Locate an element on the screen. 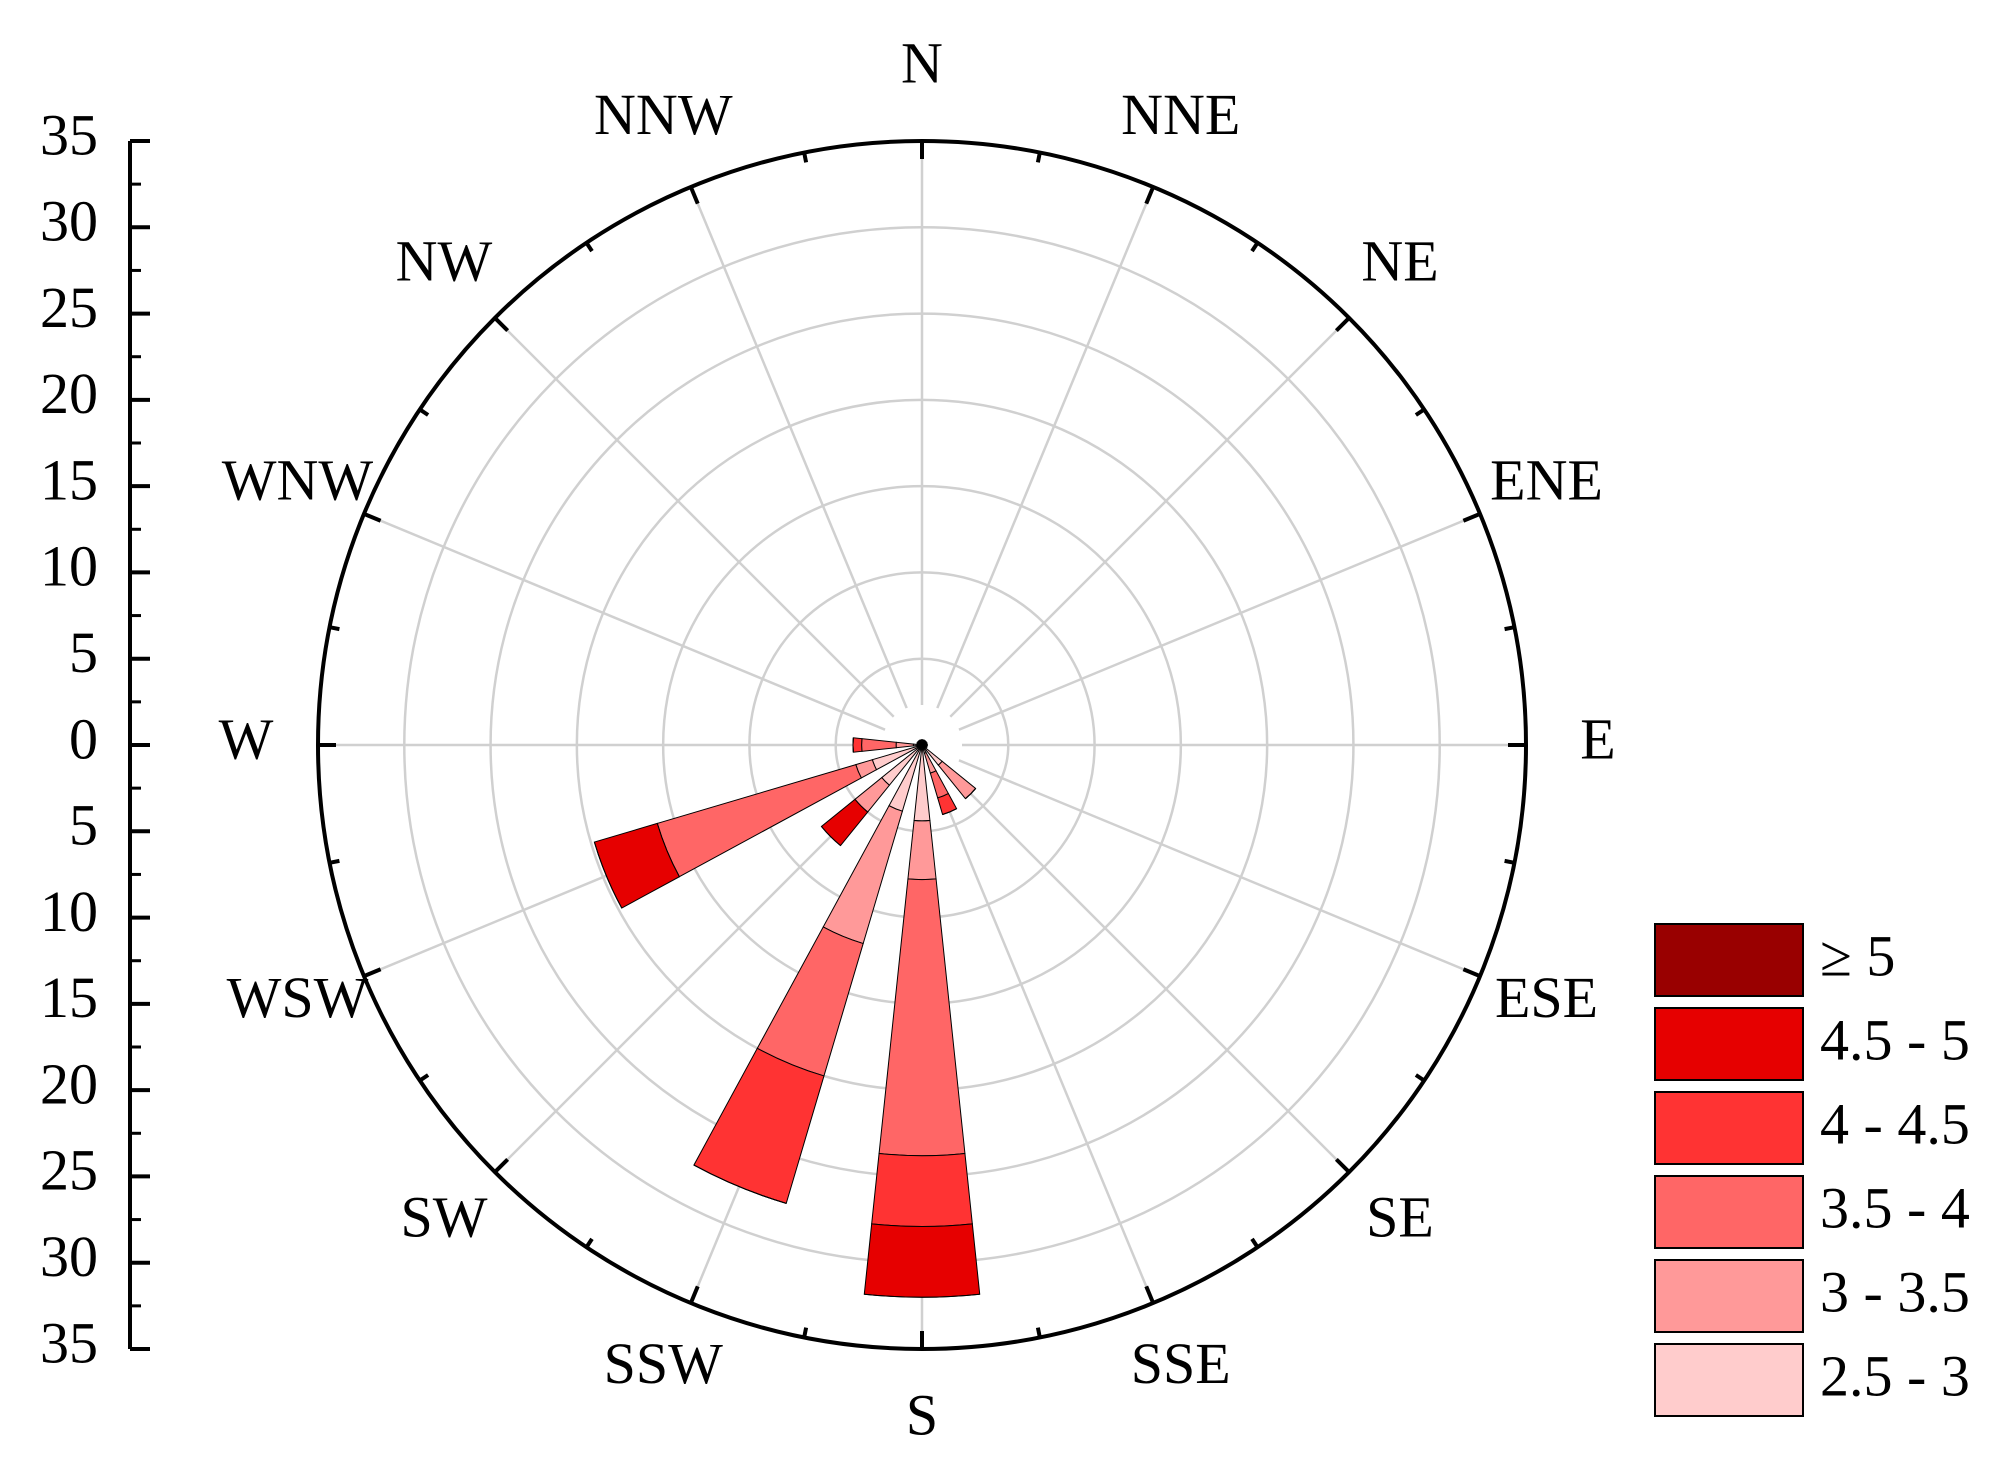 Image resolution: width=2013 pixels, height=1462 pixels. direction-label: N is located at coordinates (922, 62).